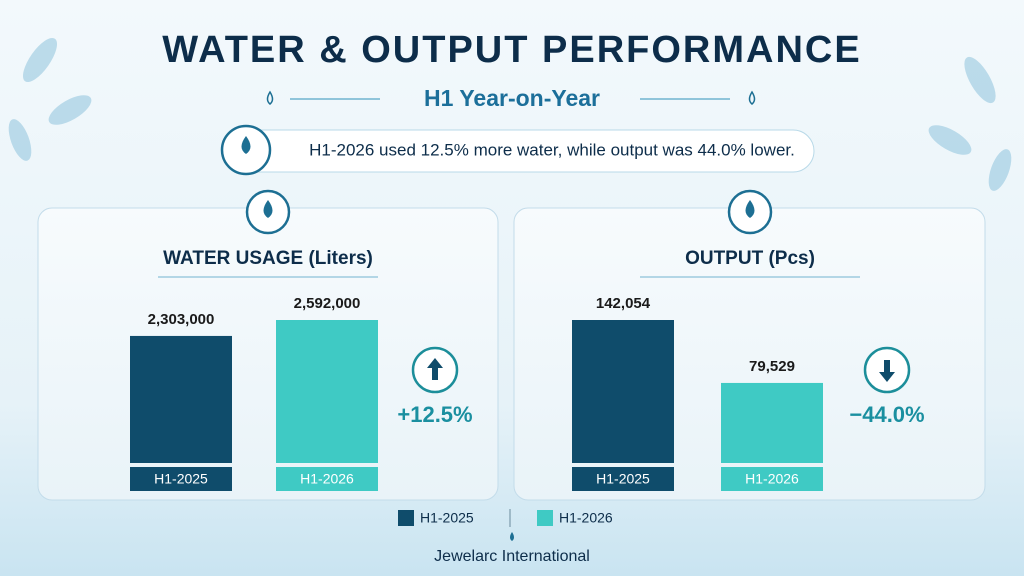 This screenshot has width=1024, height=576. Describe the element at coordinates (327, 303) in the screenshot. I see `value-label: 2,592,000` at that location.